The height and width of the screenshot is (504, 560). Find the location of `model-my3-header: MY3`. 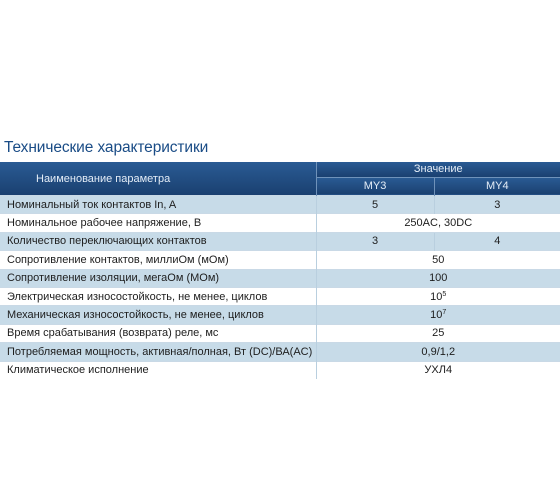

model-my3-header: MY3 is located at coordinates (374, 186).